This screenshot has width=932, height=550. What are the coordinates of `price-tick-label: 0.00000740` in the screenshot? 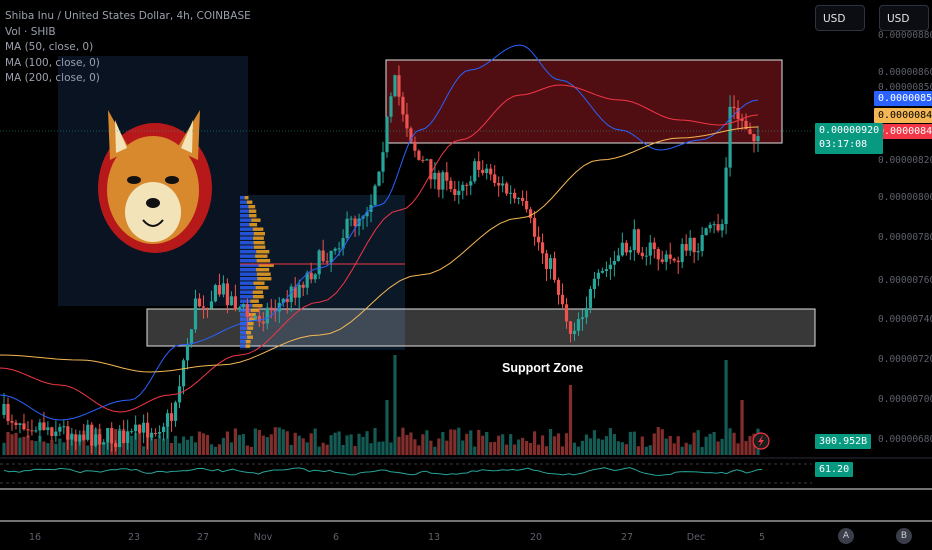 It's located at (905, 319).